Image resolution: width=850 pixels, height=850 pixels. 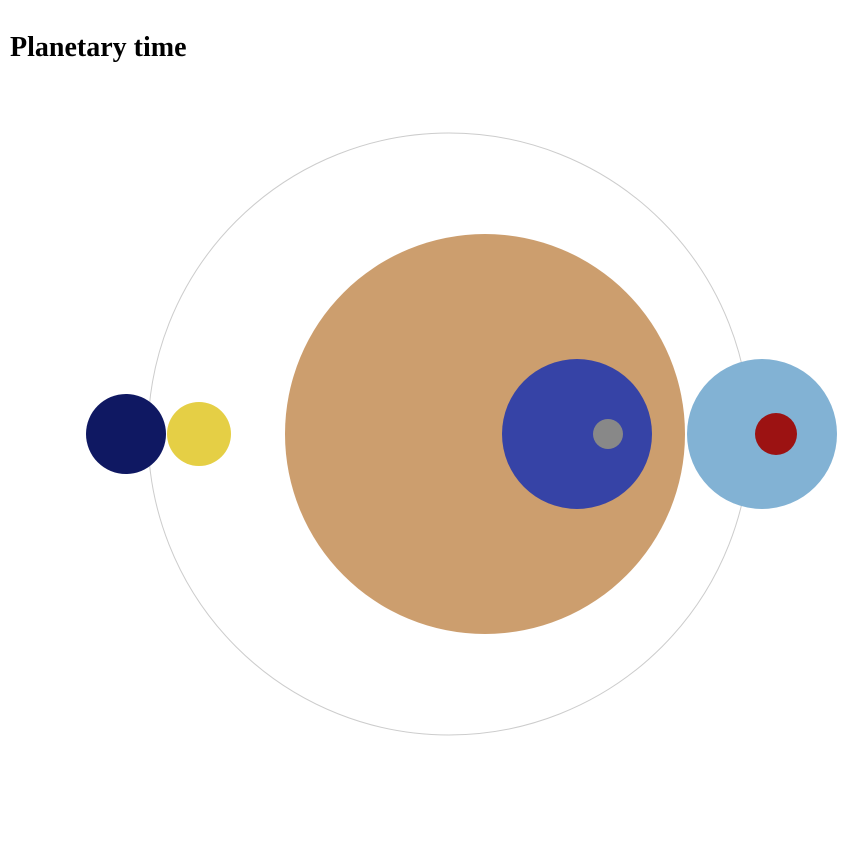 What do you see at coordinates (199, 434) in the screenshot?
I see `yellow-planet` at bounding box center [199, 434].